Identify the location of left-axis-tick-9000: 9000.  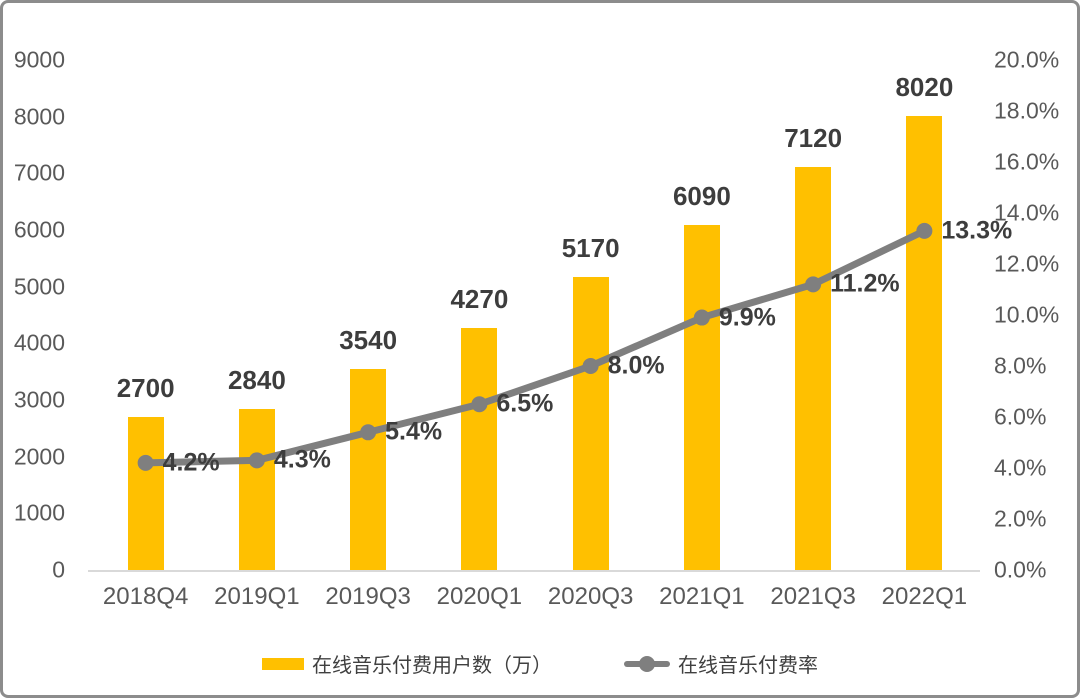
(39, 59).